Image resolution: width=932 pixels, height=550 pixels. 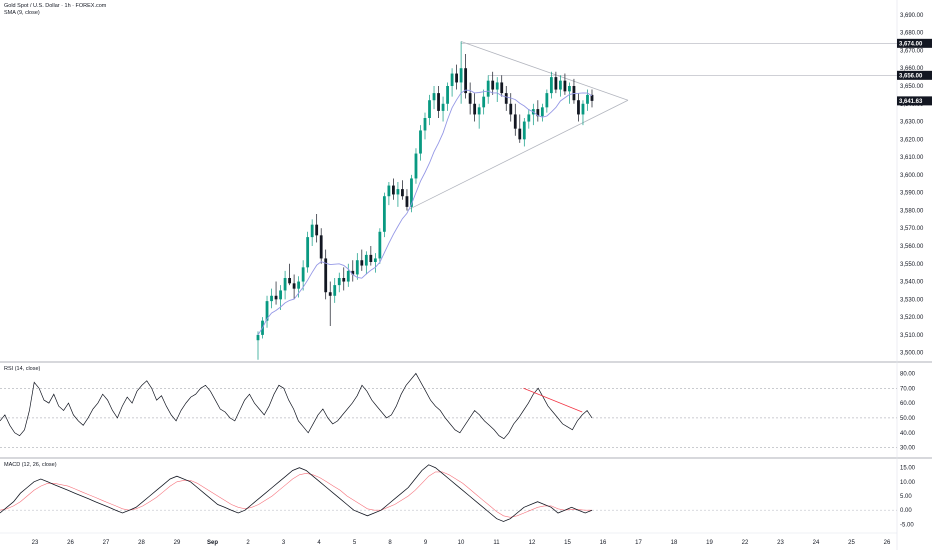 I want to click on time-tick-label: 11, so click(x=496, y=543).